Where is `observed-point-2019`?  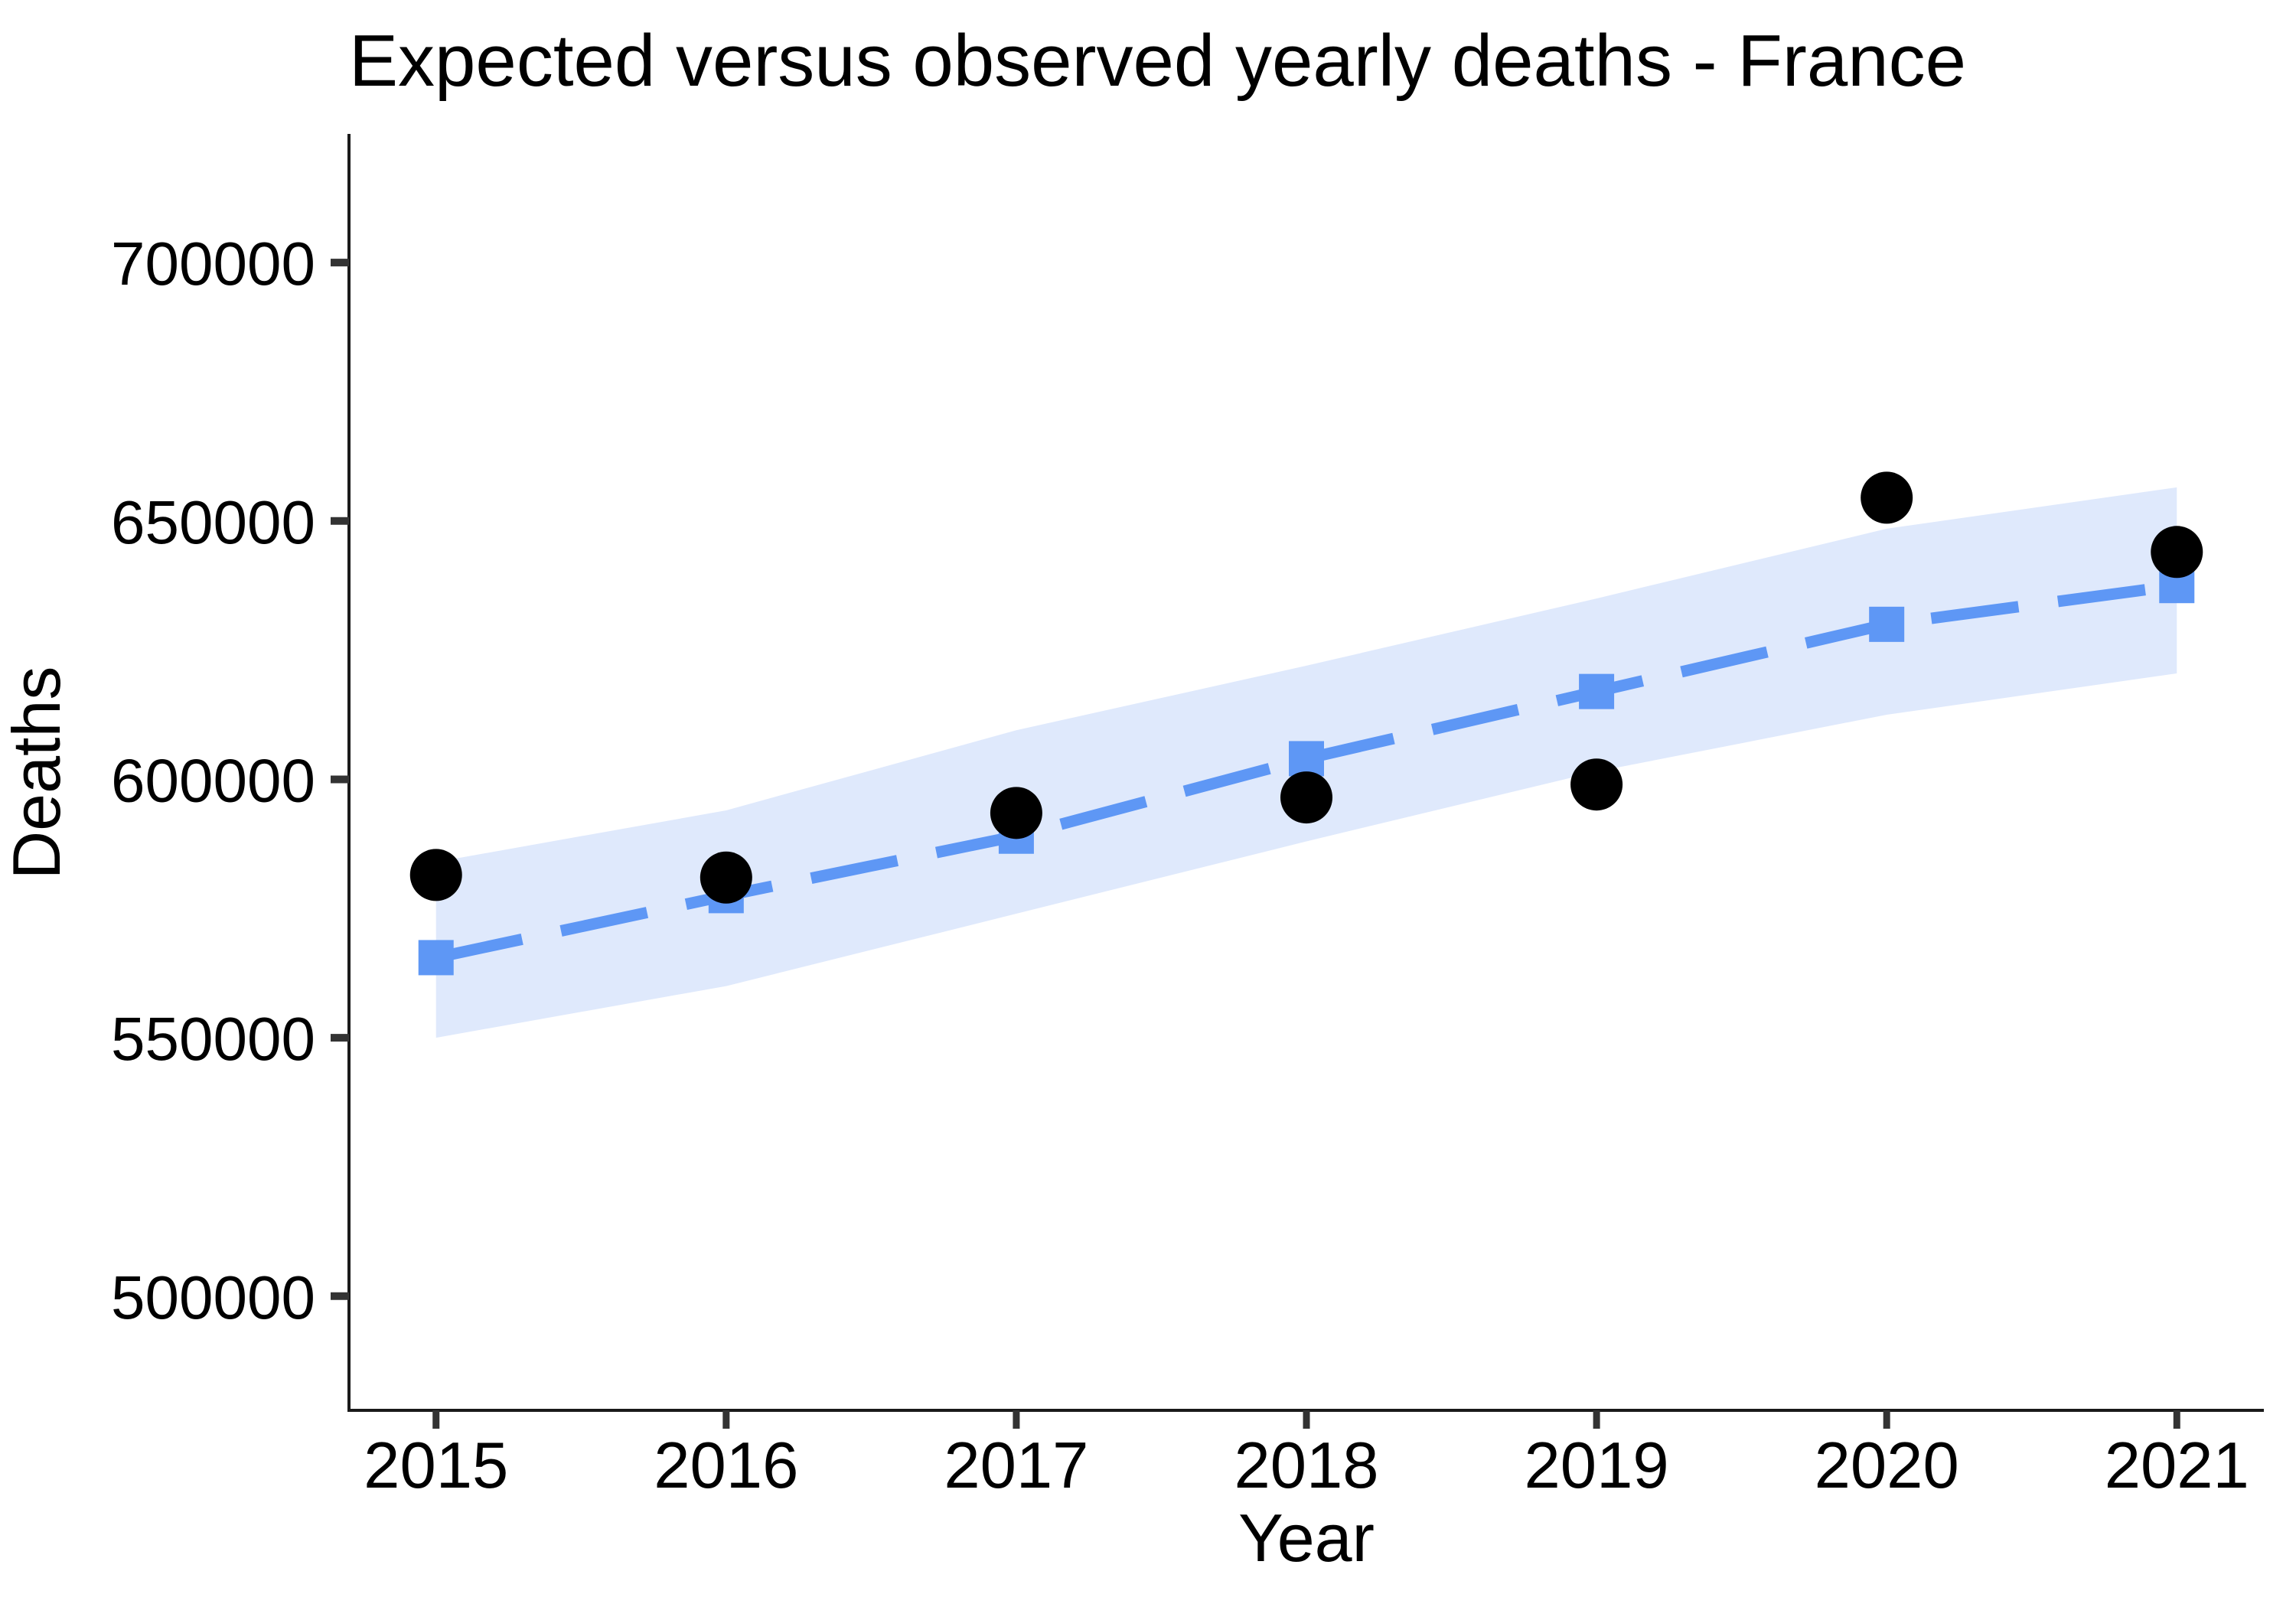
observed-point-2019 is located at coordinates (1596, 784).